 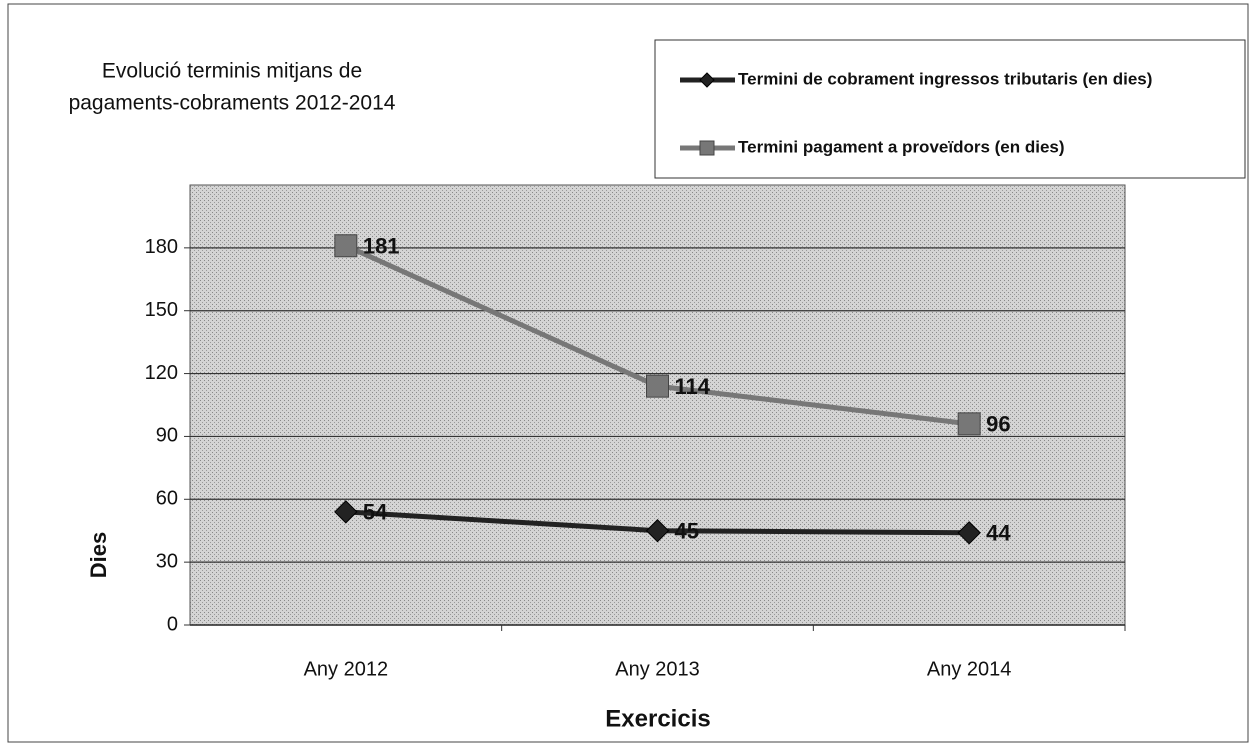 I want to click on legend-box, so click(x=950, y=109).